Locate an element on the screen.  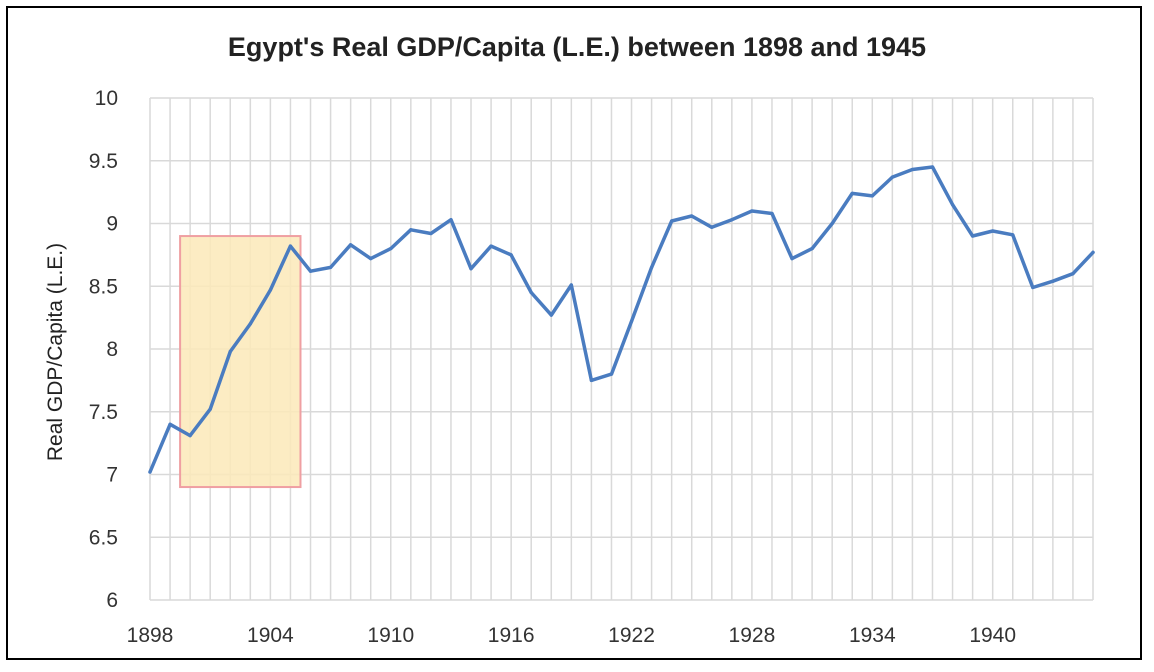
y-tick-label: 8.5 is located at coordinates (103, 286).